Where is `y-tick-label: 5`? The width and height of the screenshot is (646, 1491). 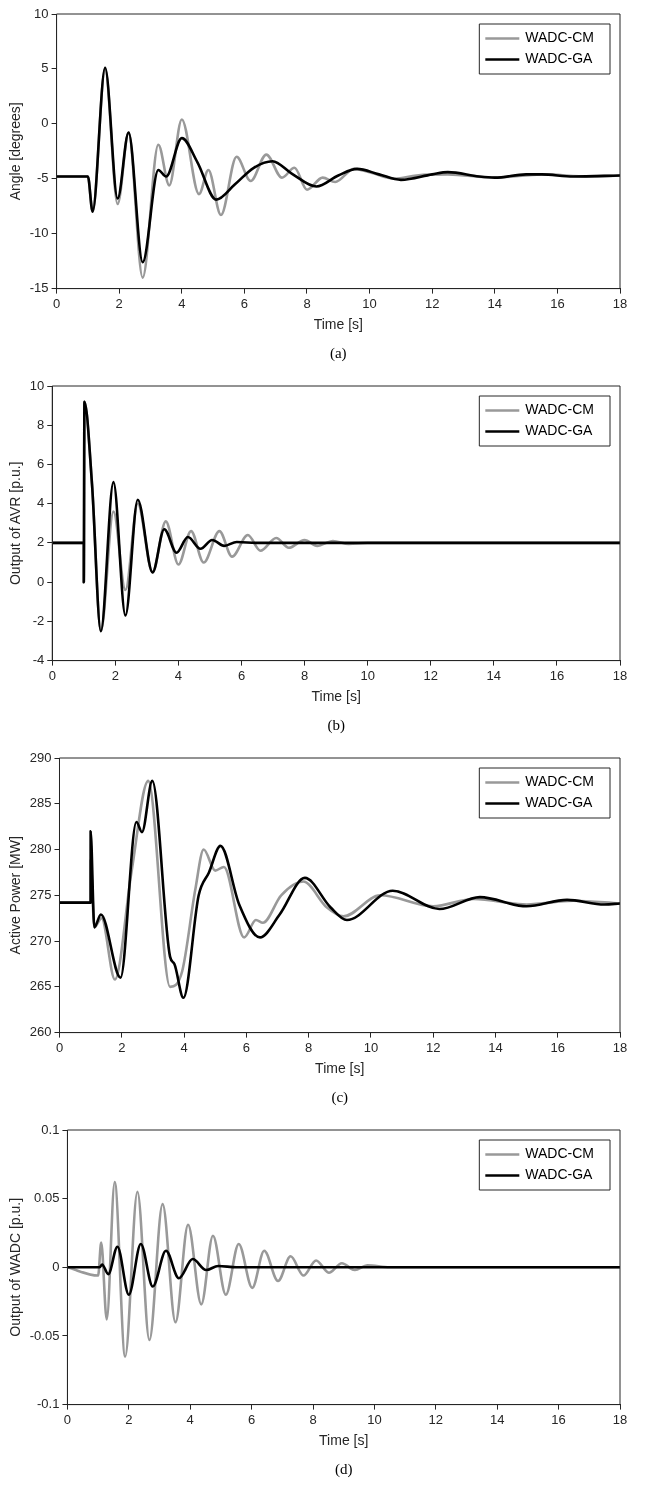 y-tick-label: 5 is located at coordinates (45, 68).